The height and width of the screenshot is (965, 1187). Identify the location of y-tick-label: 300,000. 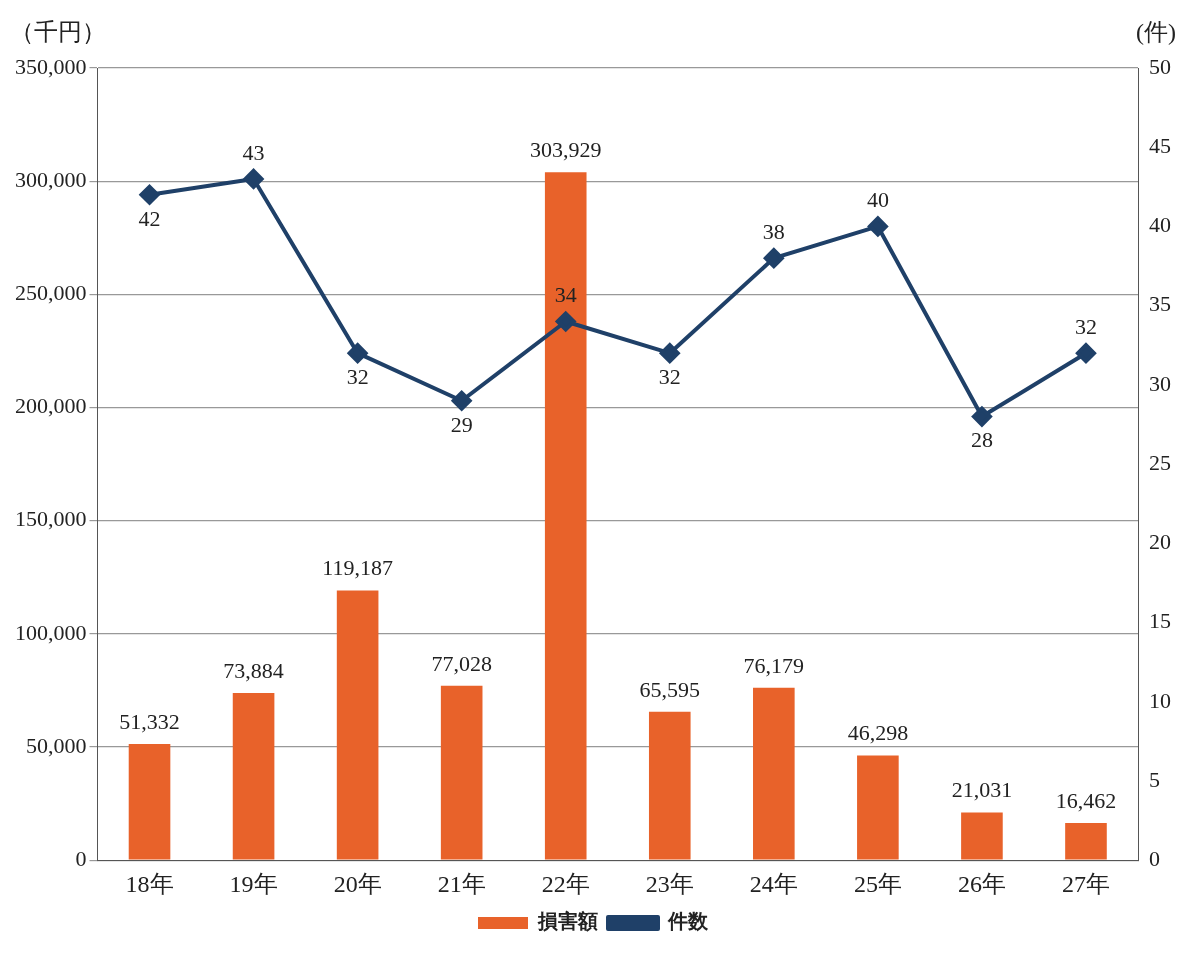
(51, 179).